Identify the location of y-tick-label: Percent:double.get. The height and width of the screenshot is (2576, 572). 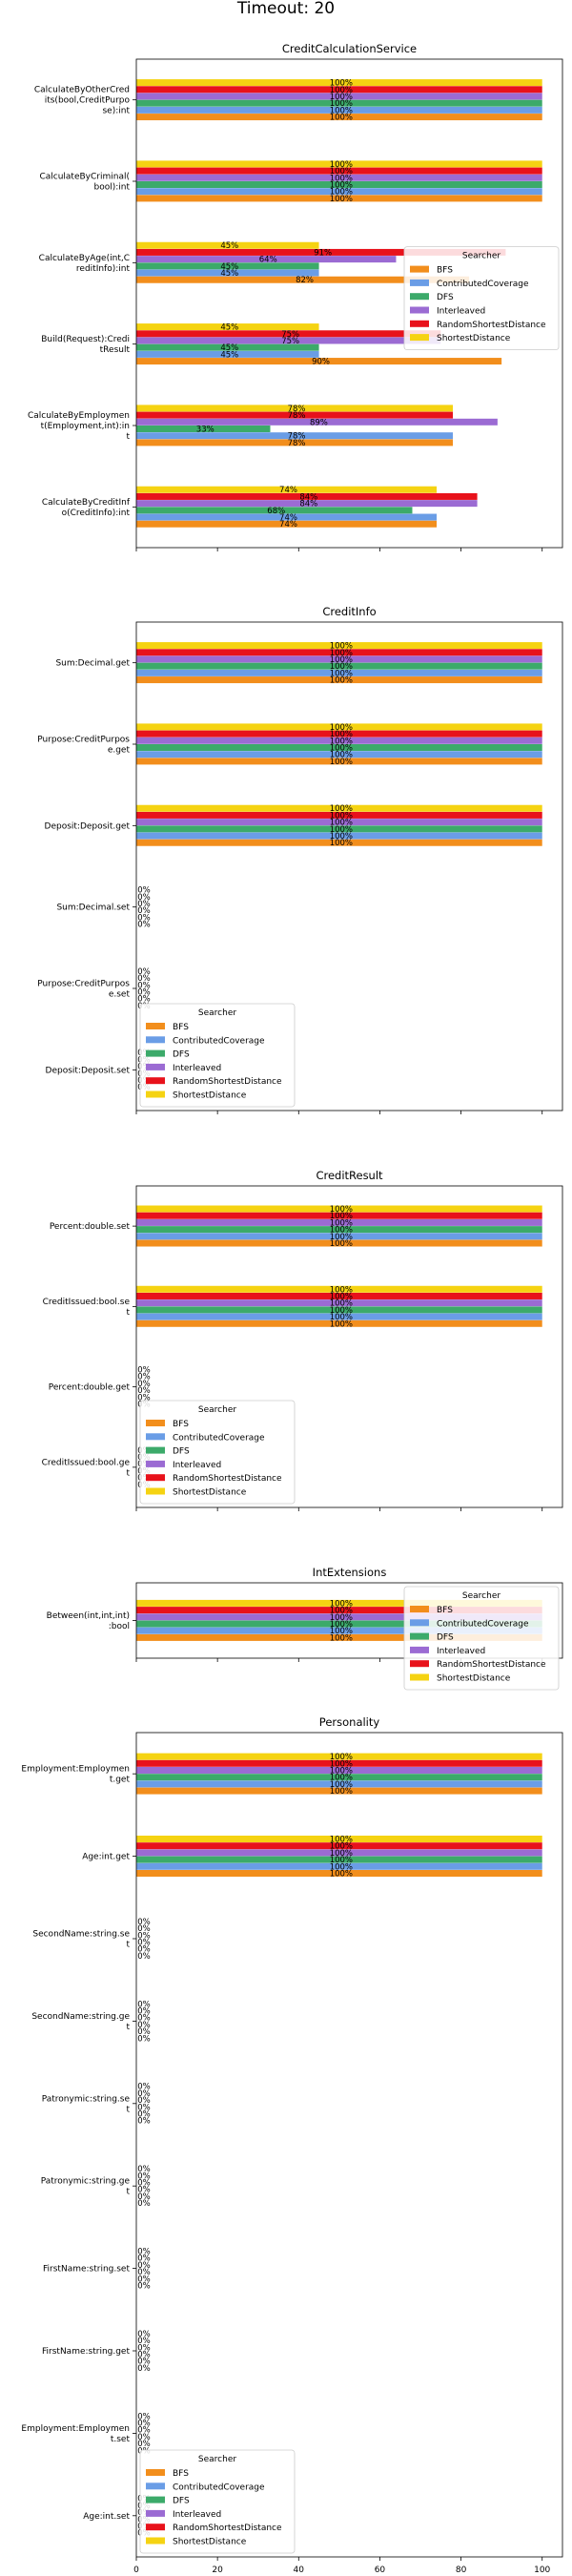
(90, 1388).